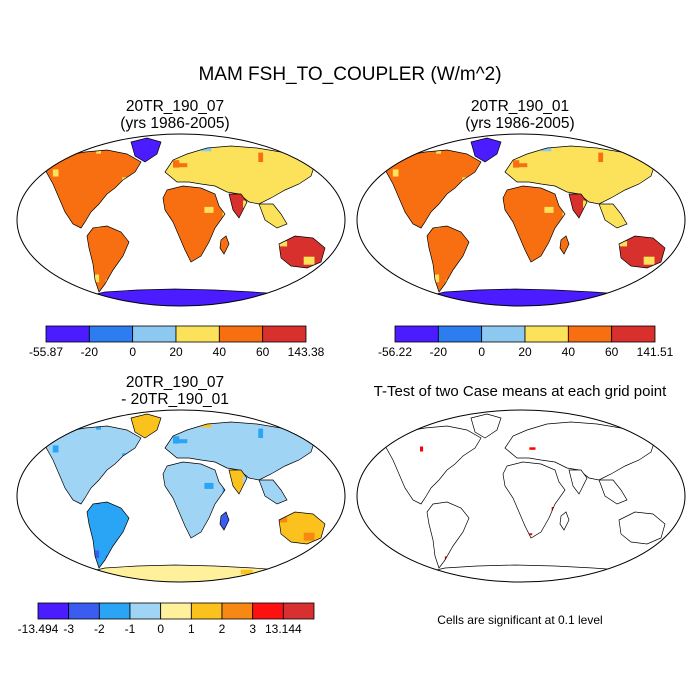 This screenshot has height=700, width=700. Describe the element at coordinates (283, 629) in the screenshot. I see `colorbar-label: 13.144` at that location.